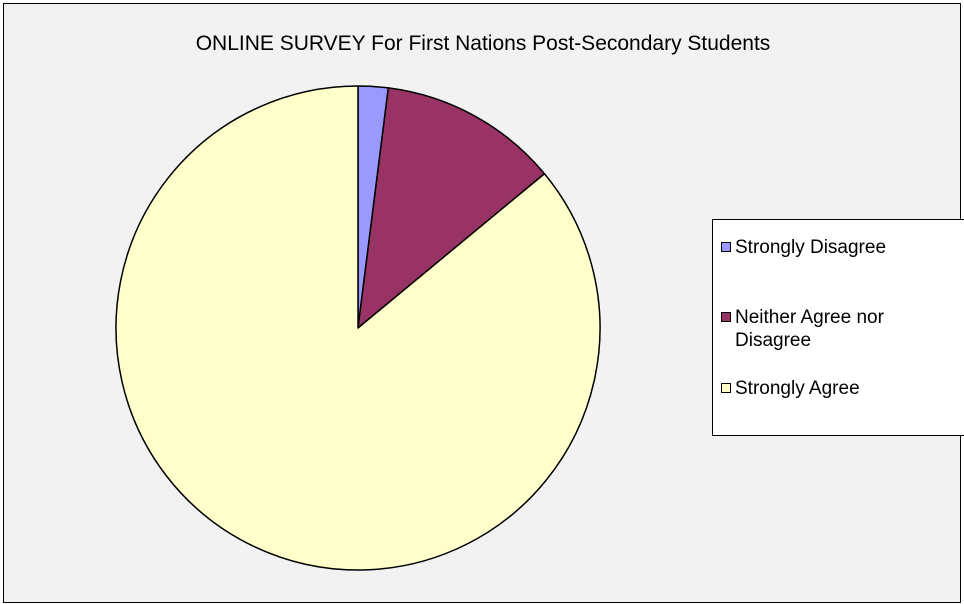 This screenshot has height=604, width=964. Describe the element at coordinates (797, 388) in the screenshot. I see `legend-label-strongly-agree: Strongly Agree` at that location.